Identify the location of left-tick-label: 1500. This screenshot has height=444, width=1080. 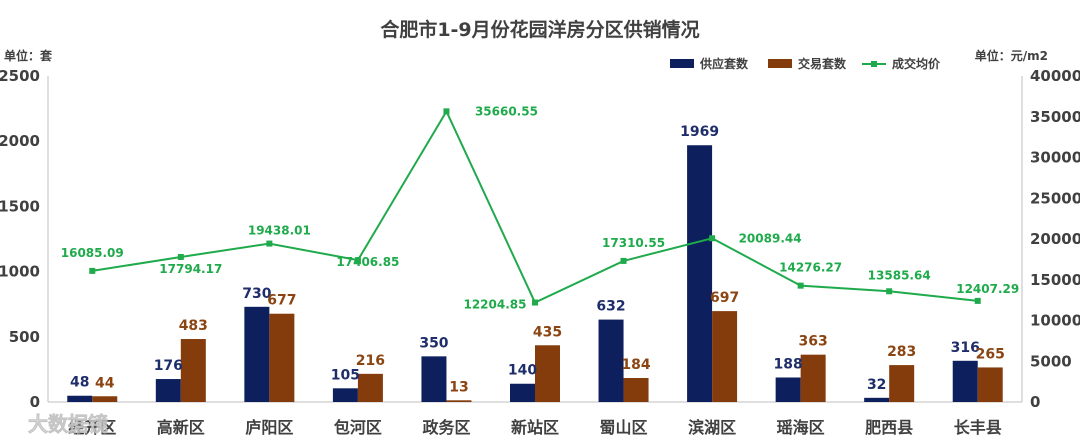
(20, 206).